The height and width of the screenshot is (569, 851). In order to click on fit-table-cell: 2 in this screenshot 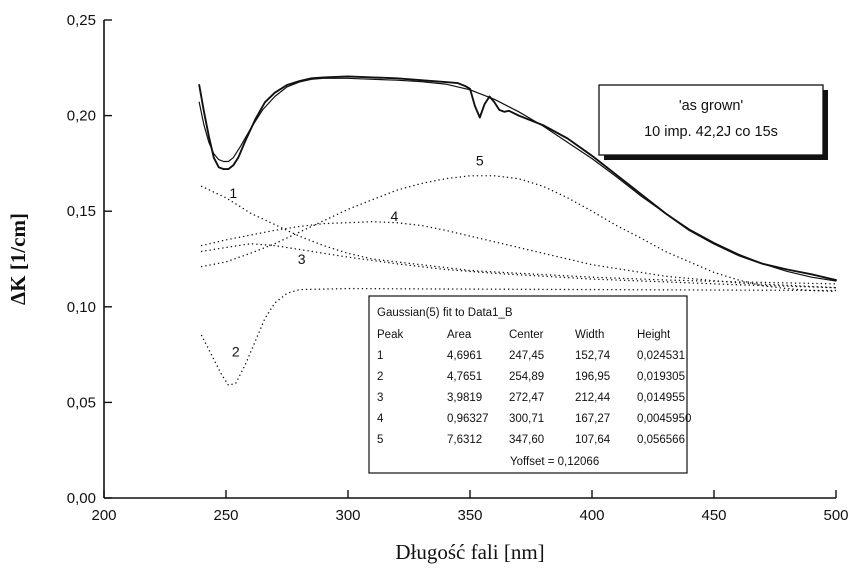, I will do `click(380, 377)`.